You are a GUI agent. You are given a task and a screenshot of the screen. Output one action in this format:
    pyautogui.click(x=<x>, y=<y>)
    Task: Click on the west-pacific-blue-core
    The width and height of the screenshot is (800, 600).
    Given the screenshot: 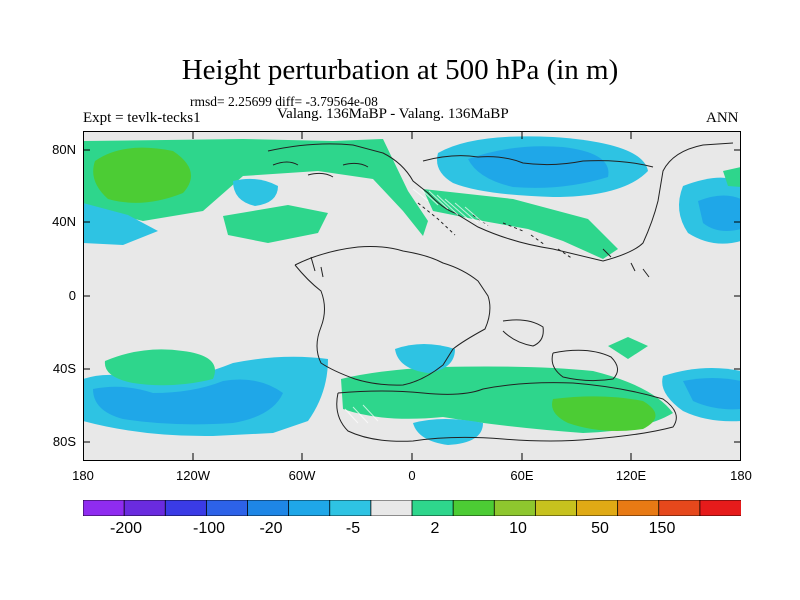 What is the action you would take?
    pyautogui.click(x=719, y=213)
    